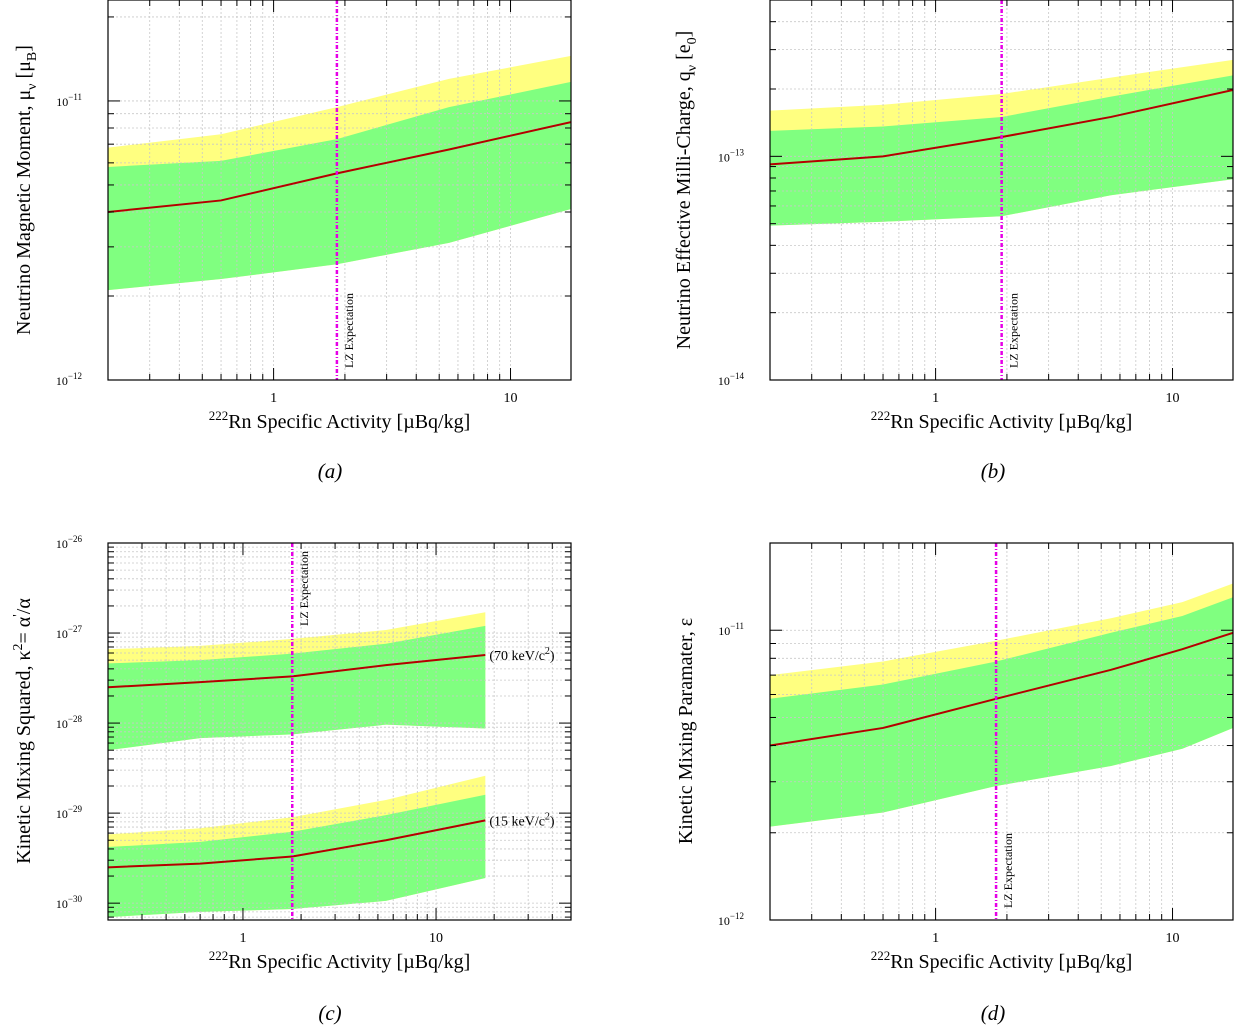  I want to click on y-axis-label: Neutrino Magnetic Moment, μν [μB], so click(26, 190).